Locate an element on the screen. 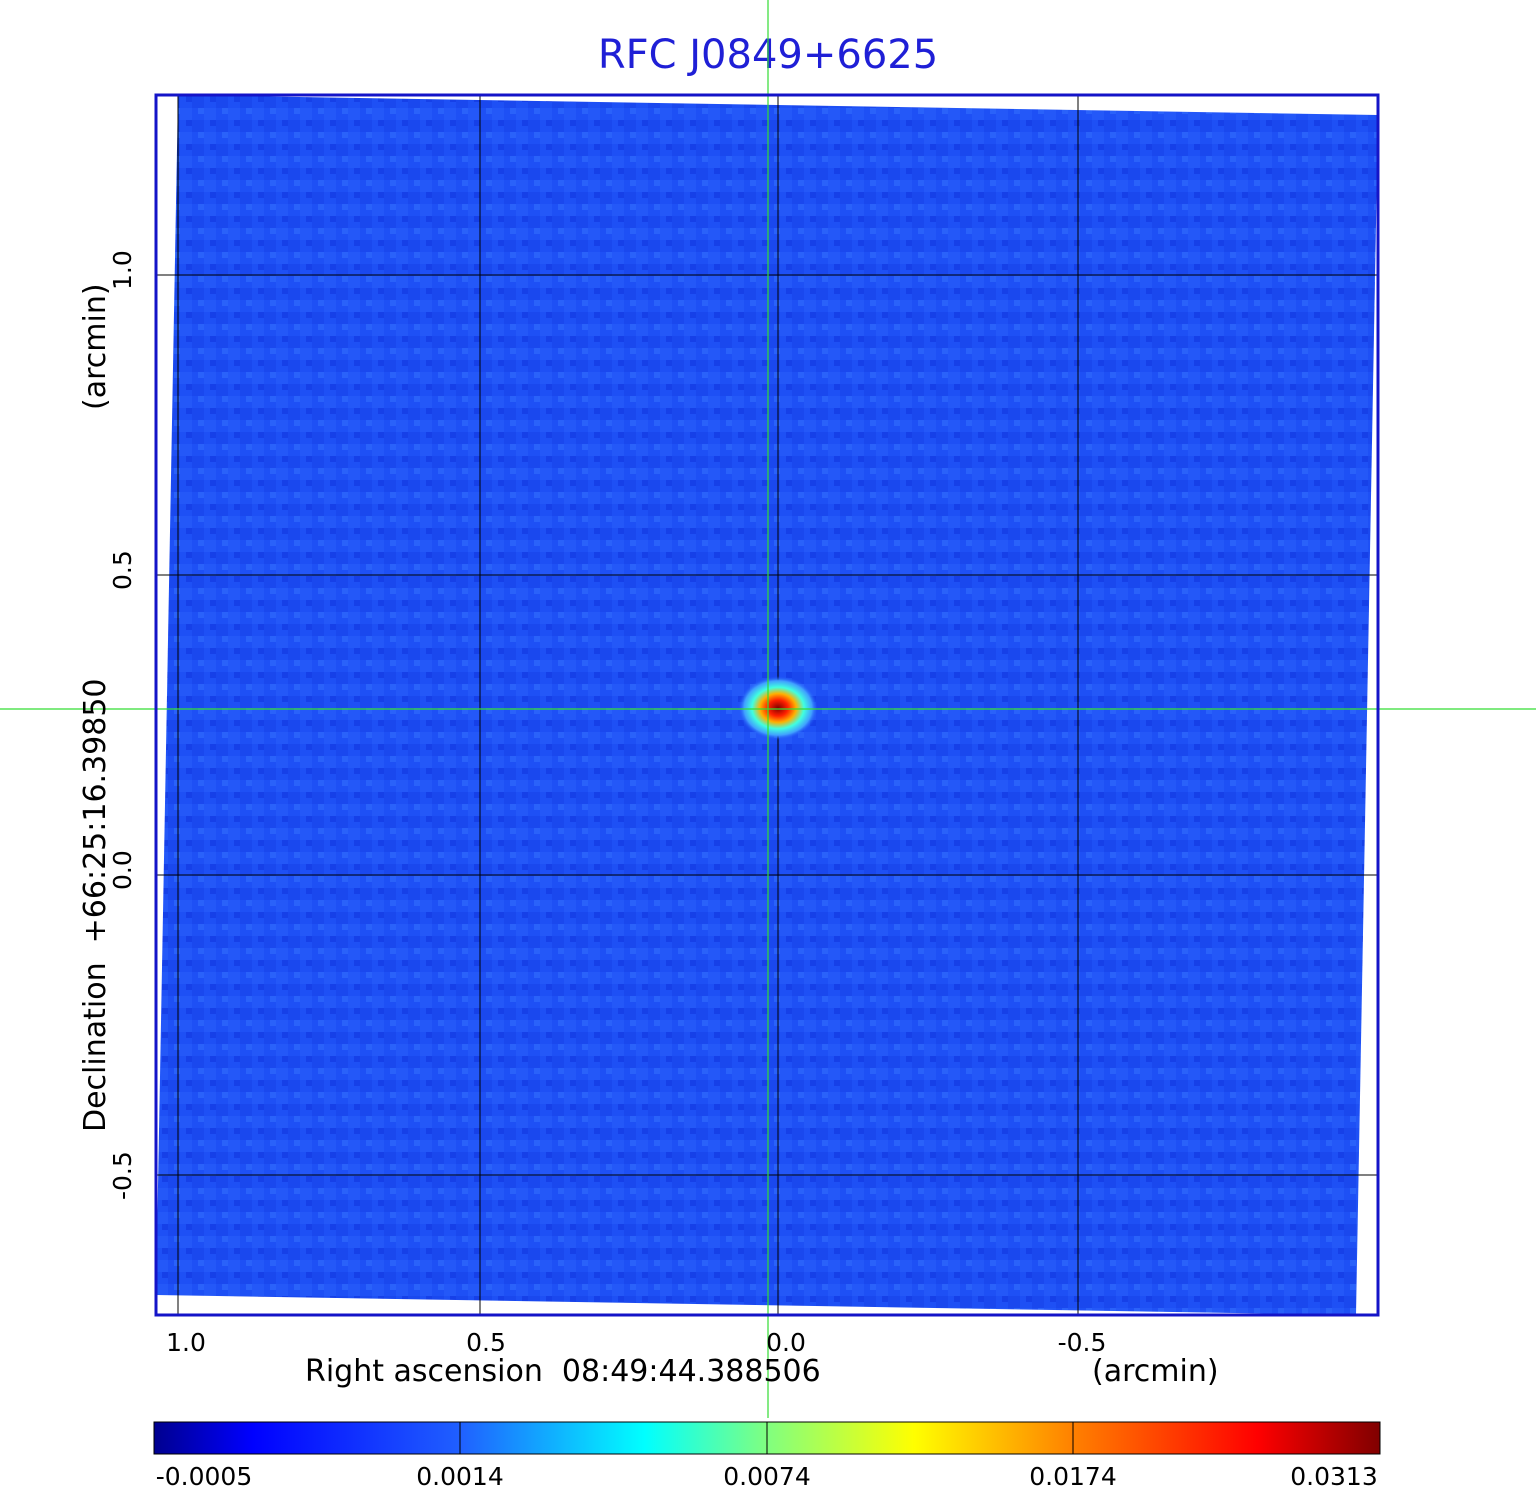 This screenshot has width=1536, height=1511. y-axis-unit: (arcmin) is located at coordinates (95, 346).